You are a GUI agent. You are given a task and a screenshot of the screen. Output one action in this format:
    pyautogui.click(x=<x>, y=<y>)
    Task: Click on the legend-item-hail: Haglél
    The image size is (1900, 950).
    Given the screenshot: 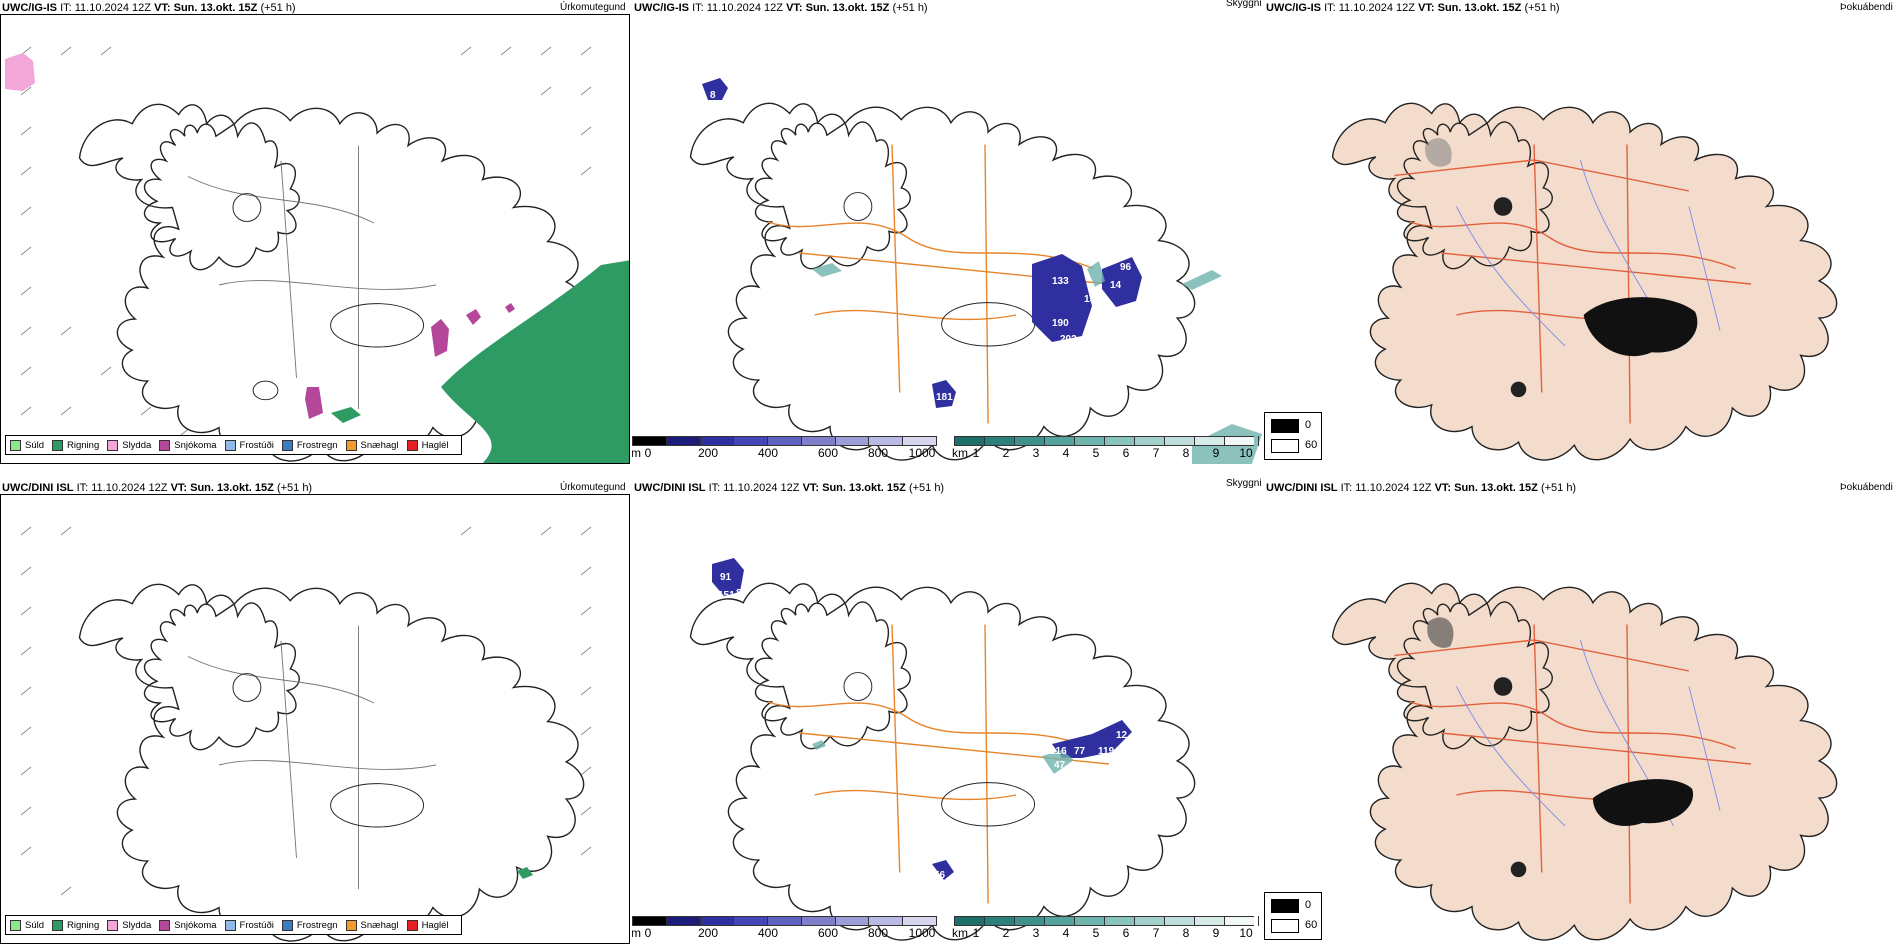 What is the action you would take?
    pyautogui.click(x=427, y=445)
    